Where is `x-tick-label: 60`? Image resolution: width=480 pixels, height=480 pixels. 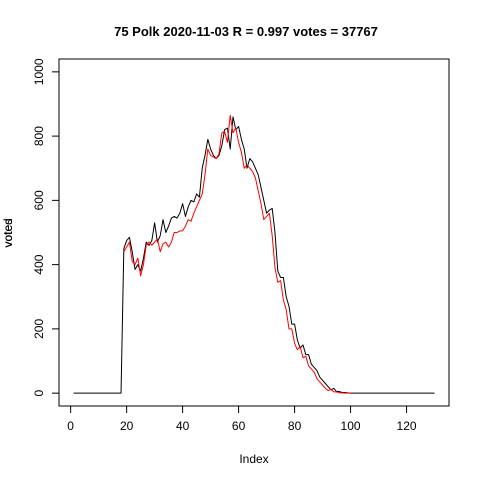 x-tick-label: 60 is located at coordinates (239, 426).